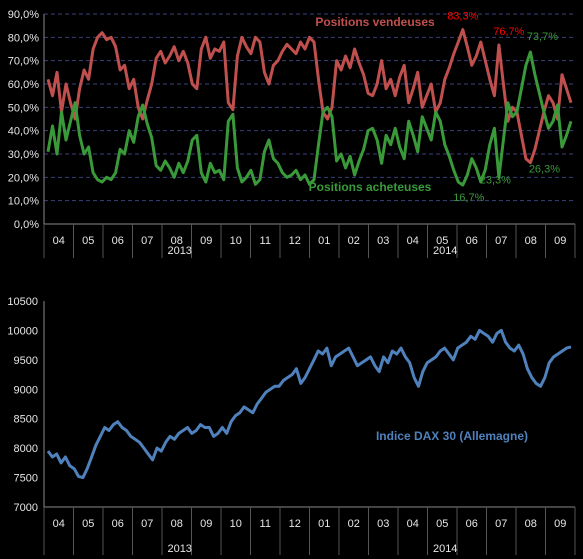  What do you see at coordinates (508, 32) in the screenshot?
I see `value-annotation: 76,7%` at bounding box center [508, 32].